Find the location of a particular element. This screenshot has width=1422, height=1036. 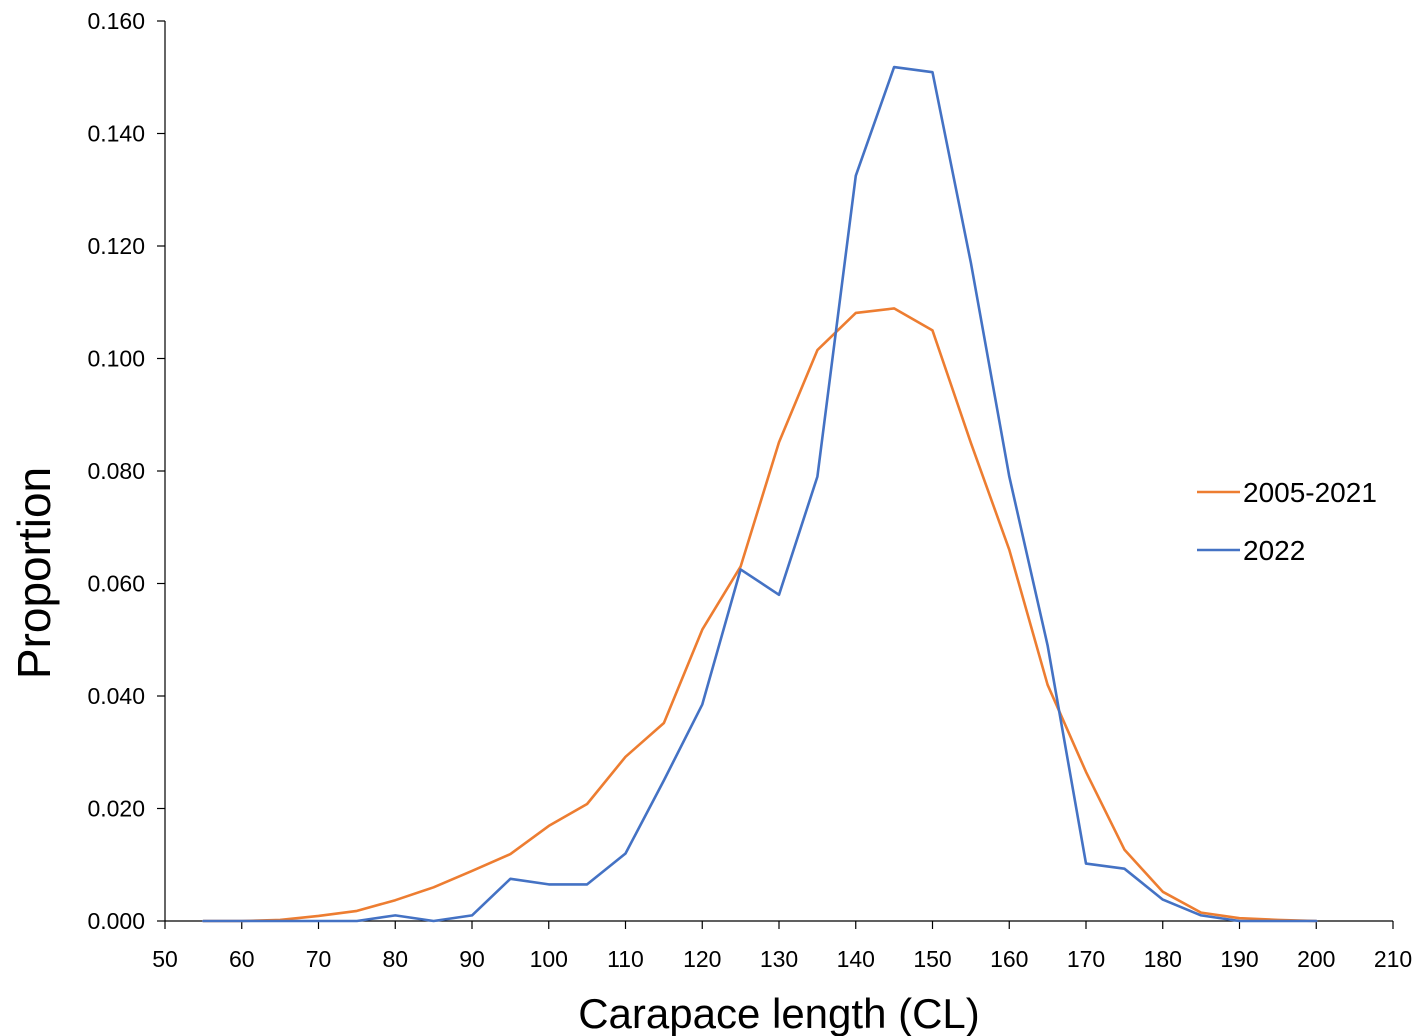

x-tick-label: 130 is located at coordinates (779, 959).